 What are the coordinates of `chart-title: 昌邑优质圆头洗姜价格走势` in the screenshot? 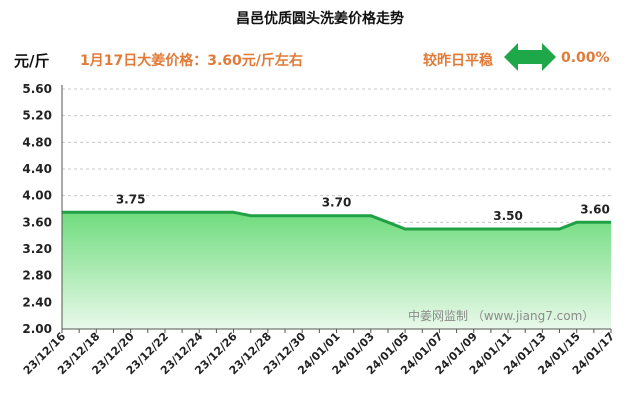 It's located at (320, 19).